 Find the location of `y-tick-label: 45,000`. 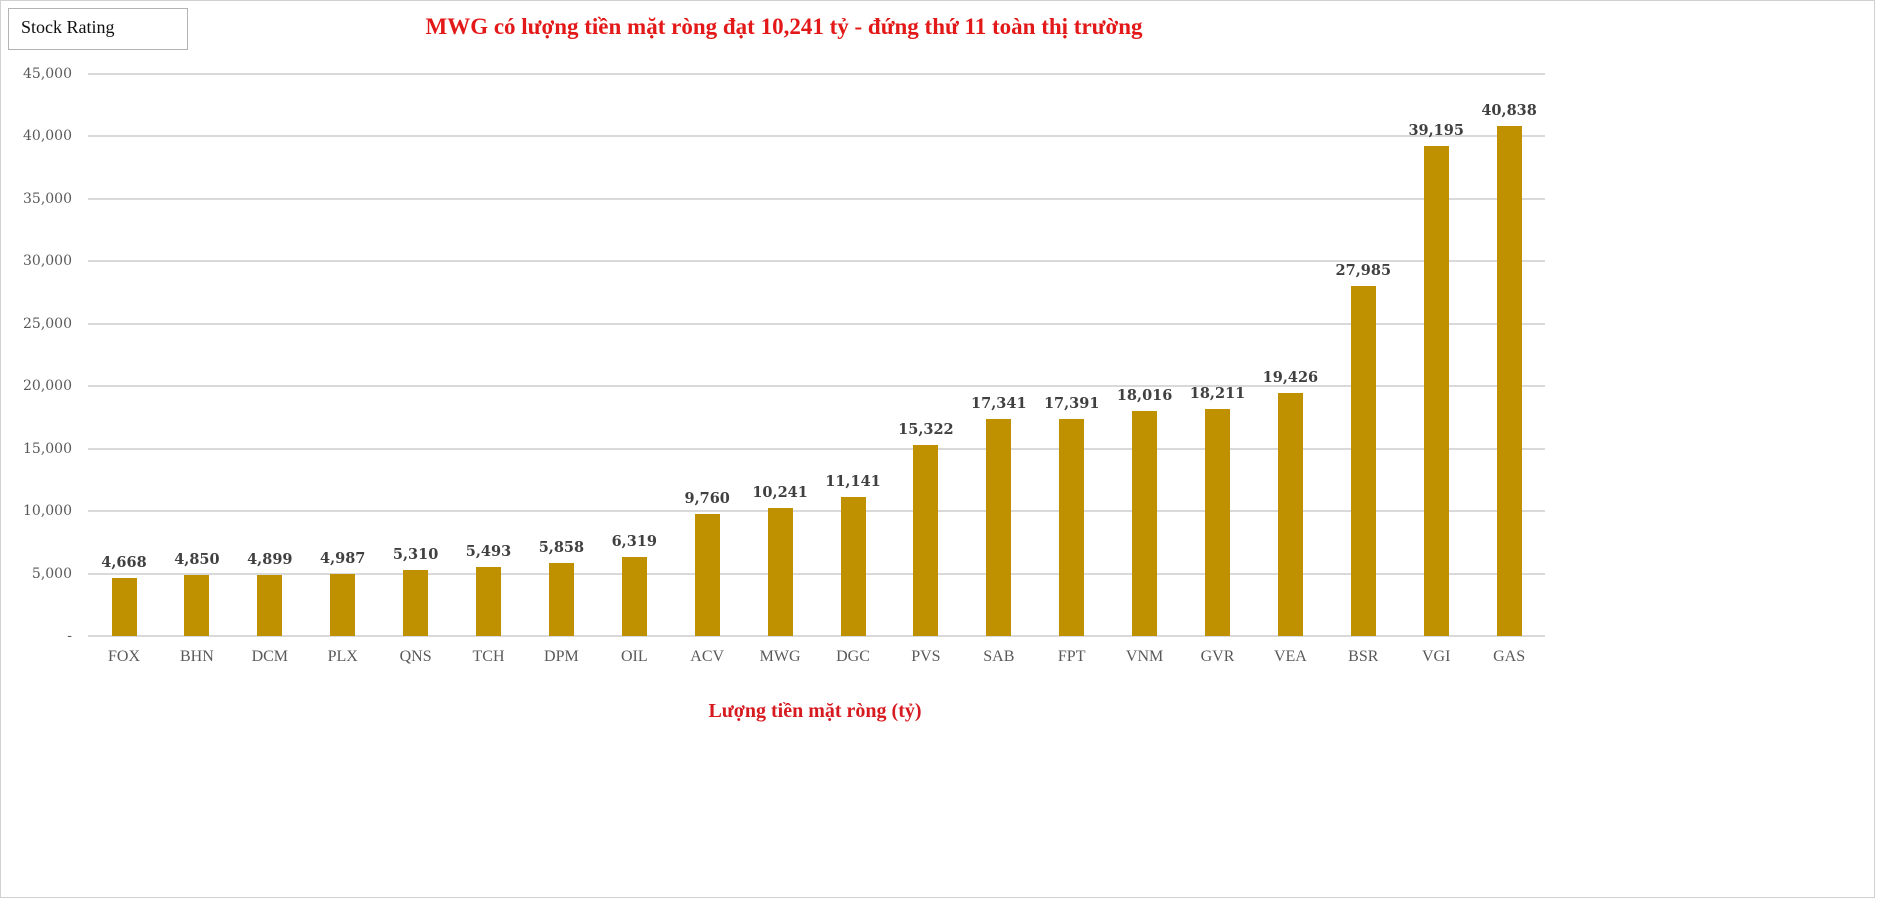

y-tick-label: 45,000 is located at coordinates (47, 74).